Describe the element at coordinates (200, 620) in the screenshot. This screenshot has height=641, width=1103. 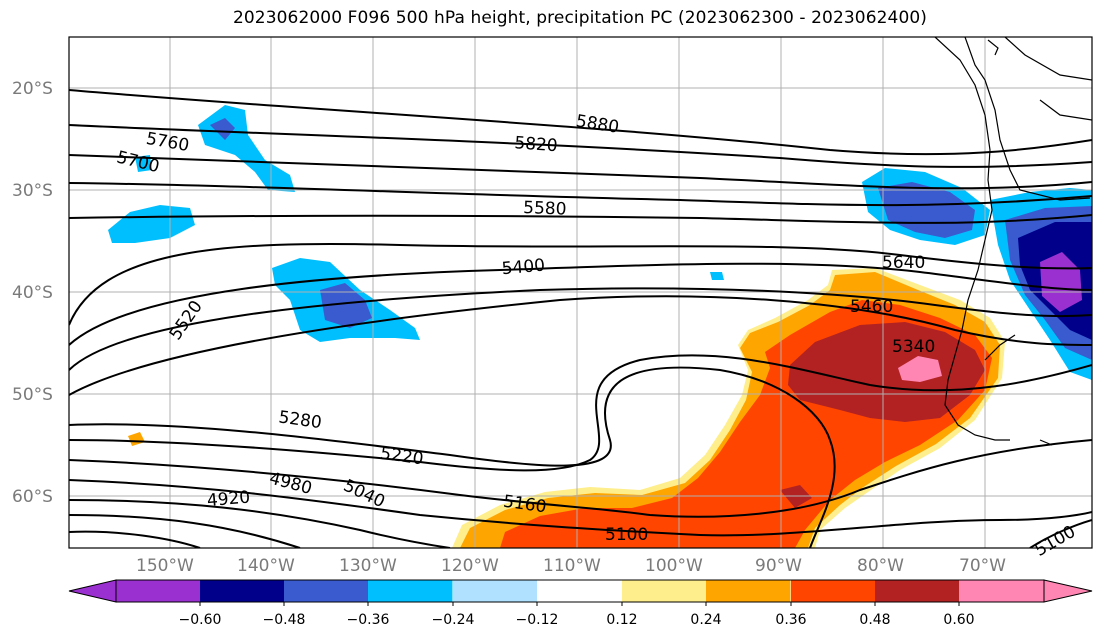
I see `colorbar-tick: −0.60` at that location.